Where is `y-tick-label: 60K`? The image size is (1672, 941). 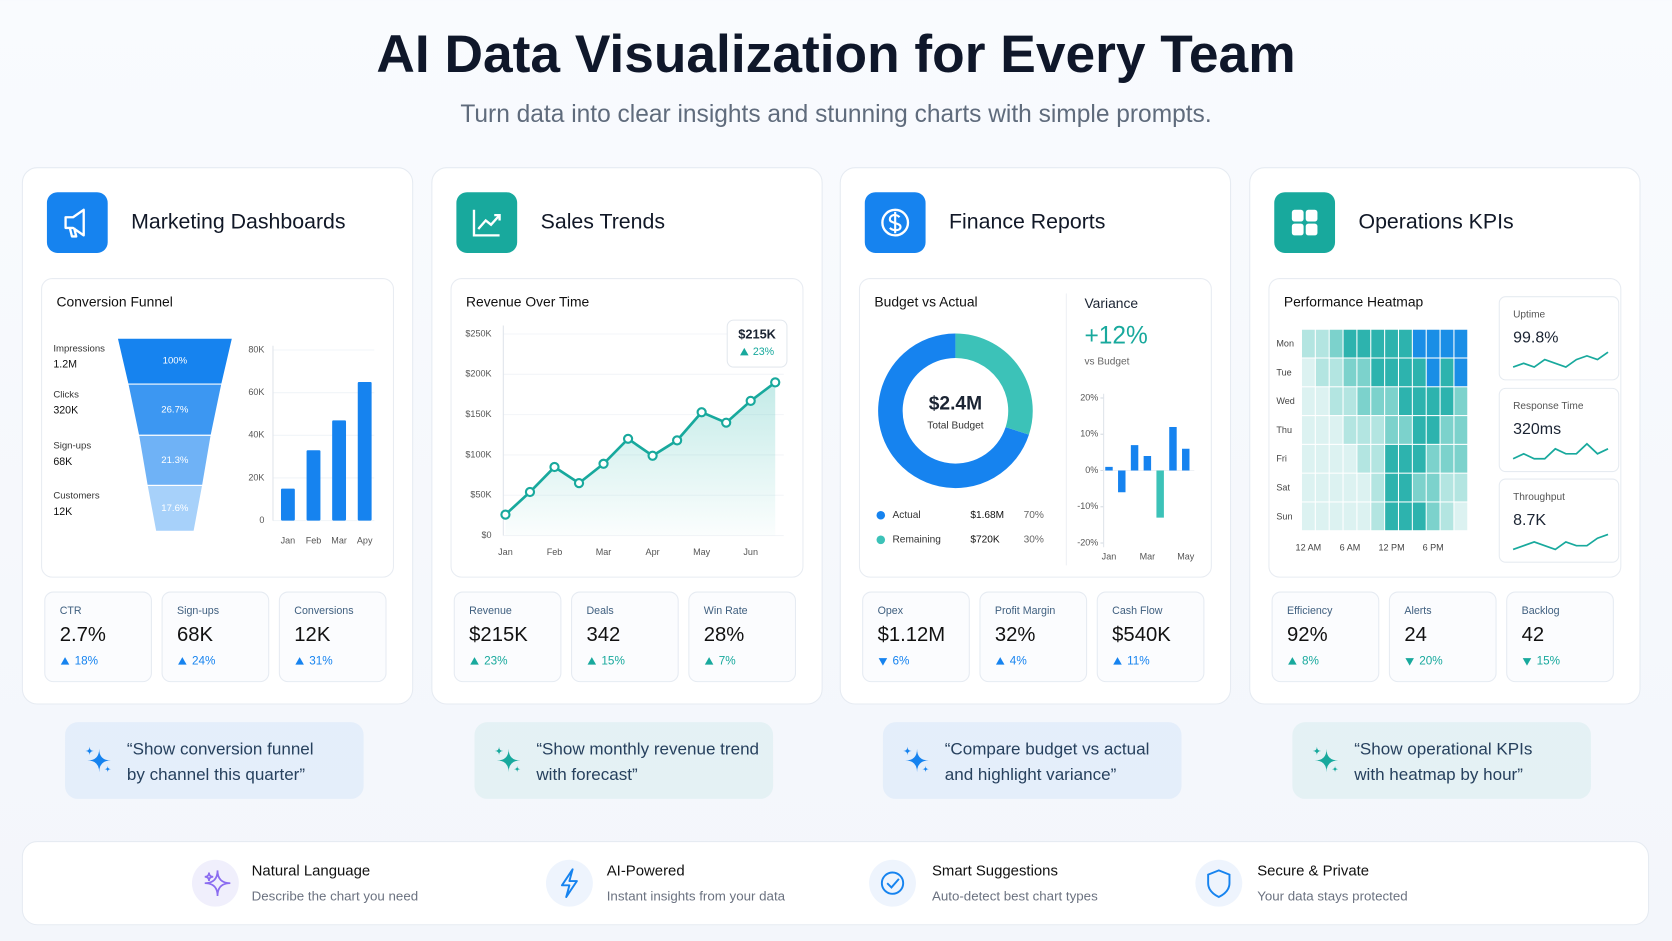 y-tick-label: 60K is located at coordinates (256, 392).